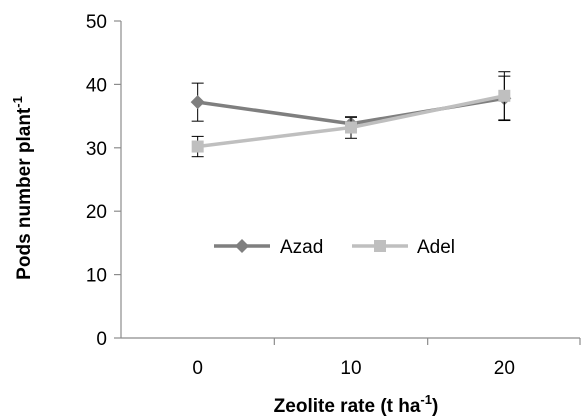 This screenshot has height=420, width=581. I want to click on x-axis: 0 10 20, so click(351, 358).